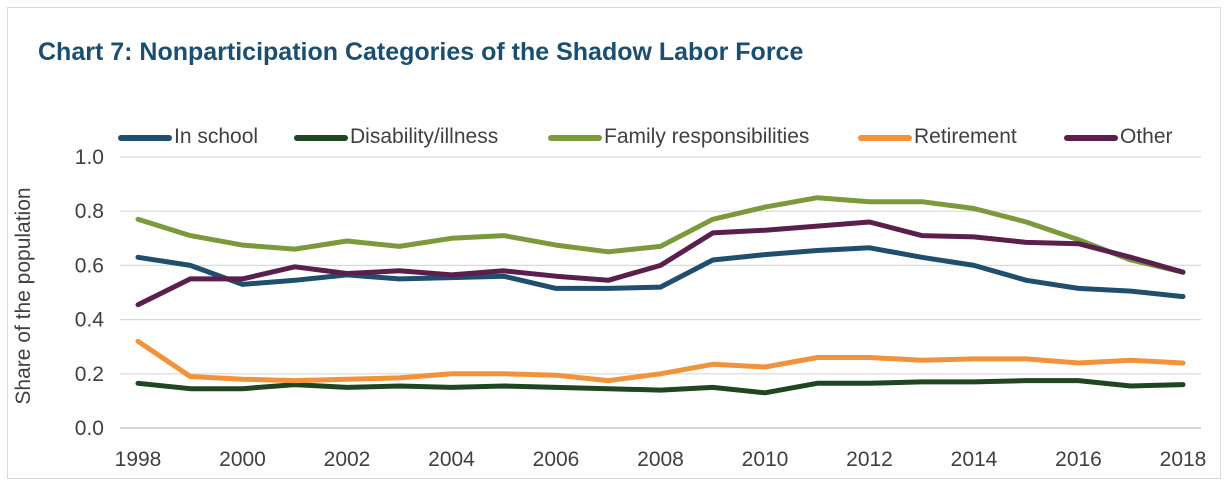  Describe the element at coordinates (1078, 459) in the screenshot. I see `x-tick-label-2016: 2016` at that location.